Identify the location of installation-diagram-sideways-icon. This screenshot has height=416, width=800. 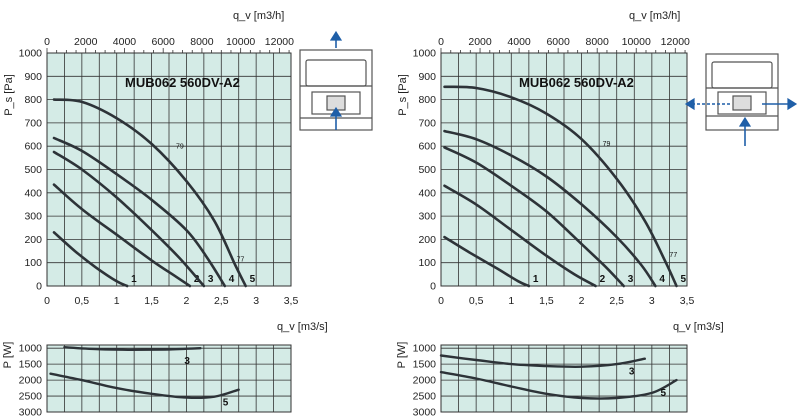
(741, 99).